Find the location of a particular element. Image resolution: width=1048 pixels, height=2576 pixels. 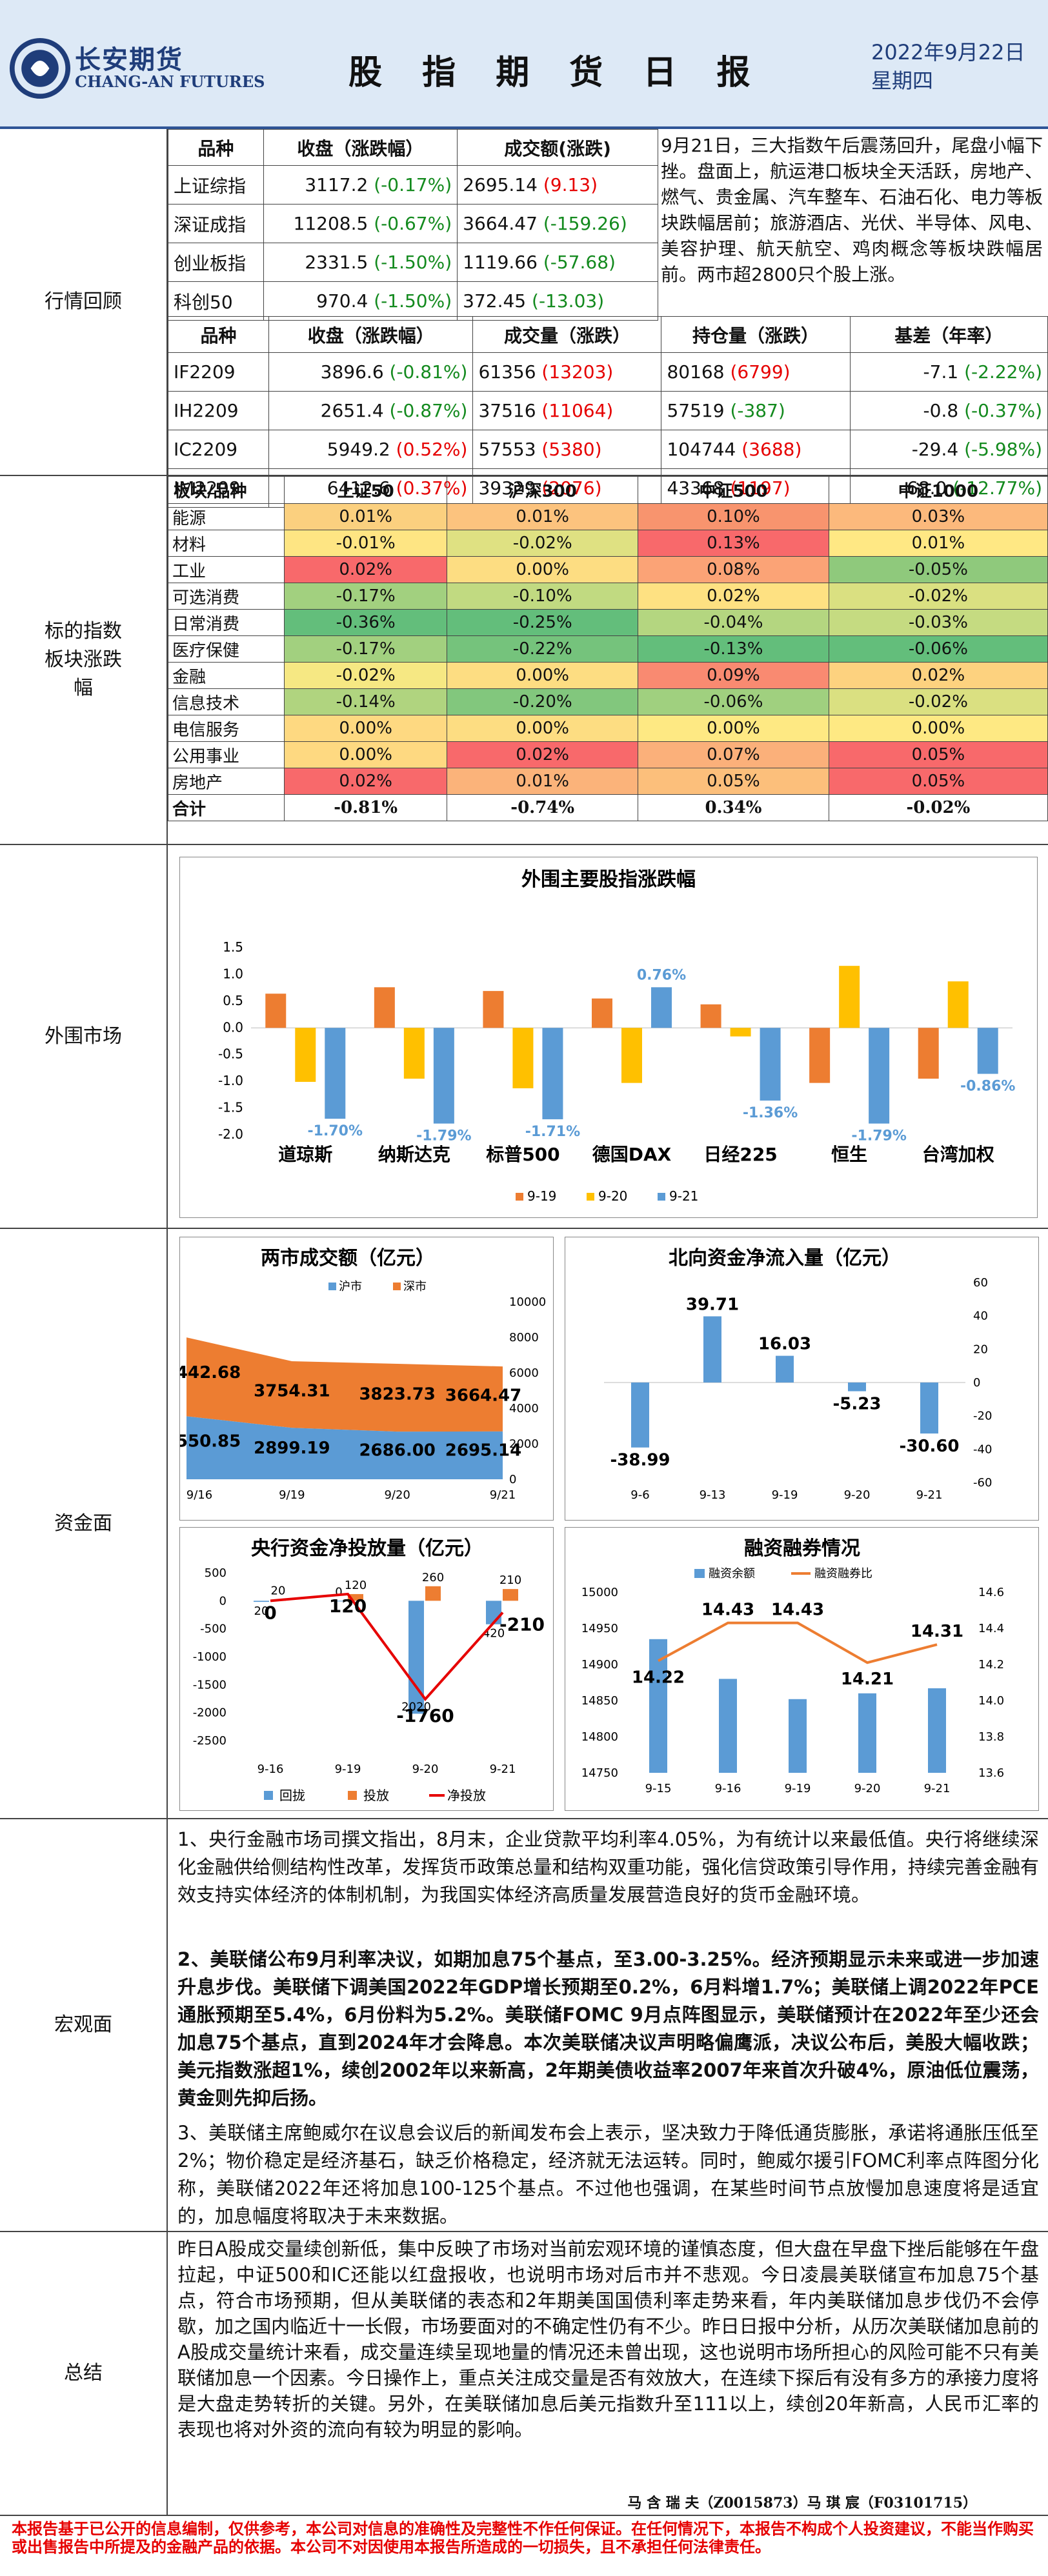

x-category-label: 台湾加权 is located at coordinates (958, 1154).